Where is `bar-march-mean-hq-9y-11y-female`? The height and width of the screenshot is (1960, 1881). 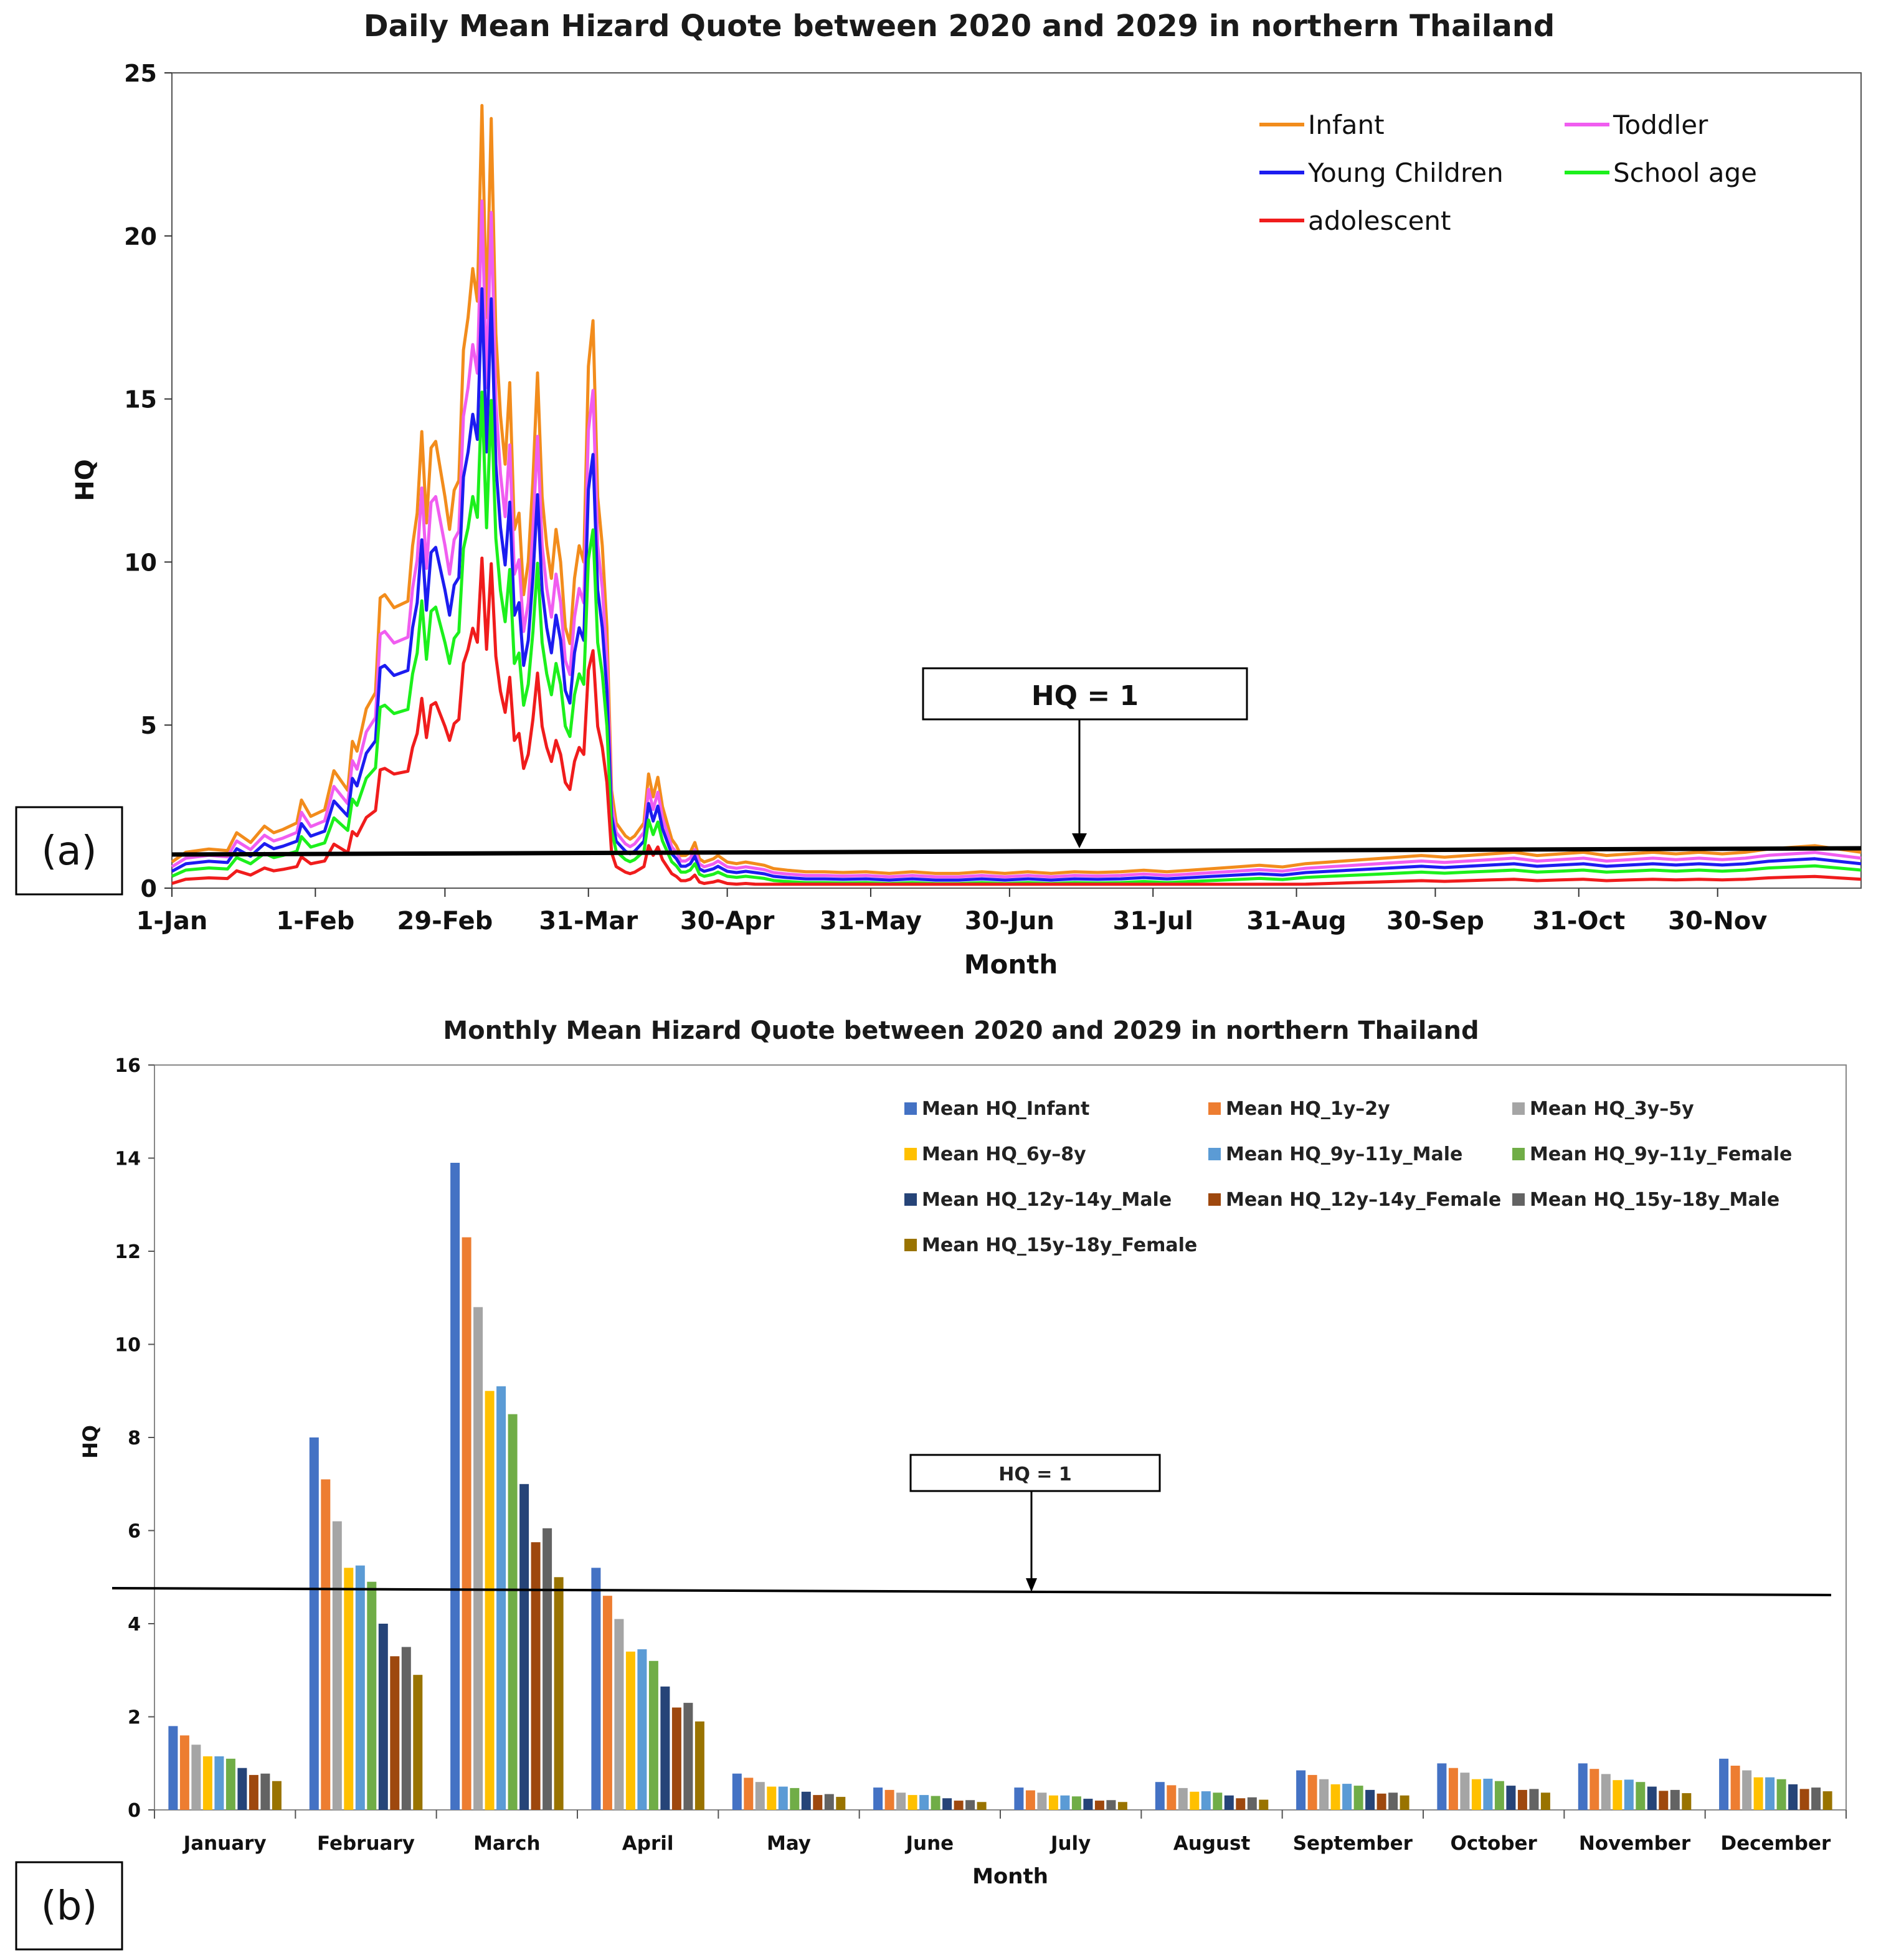
bar-march-mean-hq-9y-11y-female is located at coordinates (513, 1612).